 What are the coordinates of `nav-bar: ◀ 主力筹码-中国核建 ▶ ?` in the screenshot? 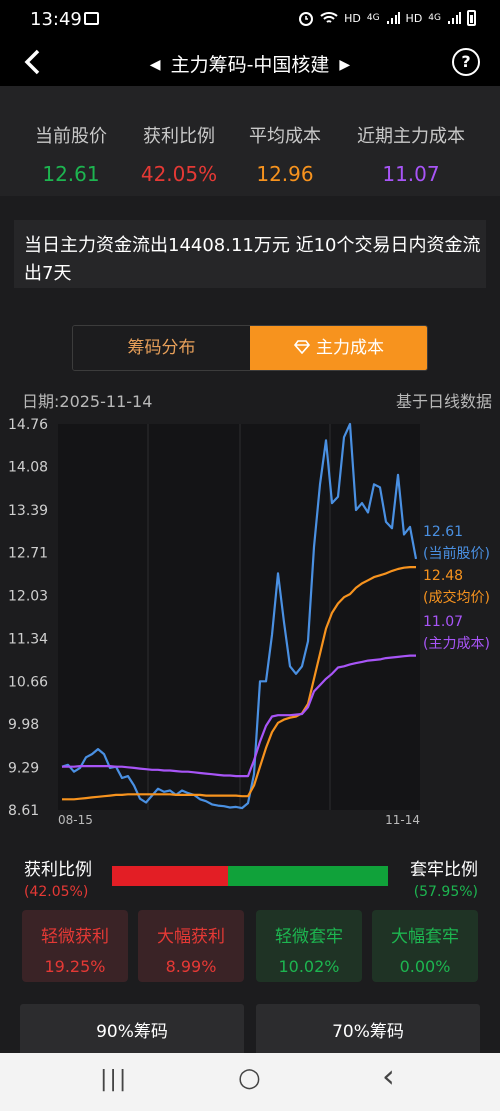 It's located at (250, 63).